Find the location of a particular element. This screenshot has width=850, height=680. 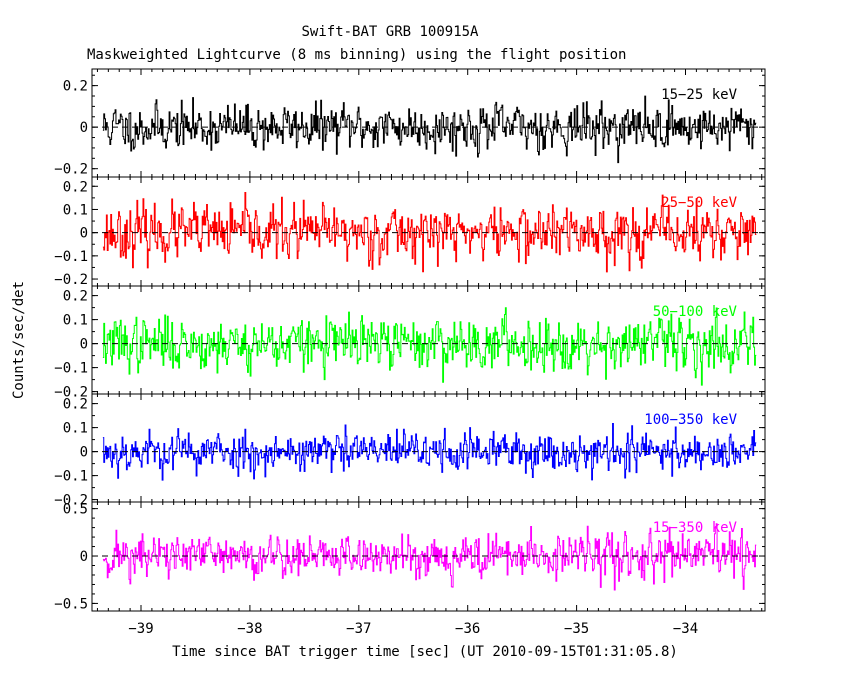

x-tick-label: −39 is located at coordinates (140, 629).